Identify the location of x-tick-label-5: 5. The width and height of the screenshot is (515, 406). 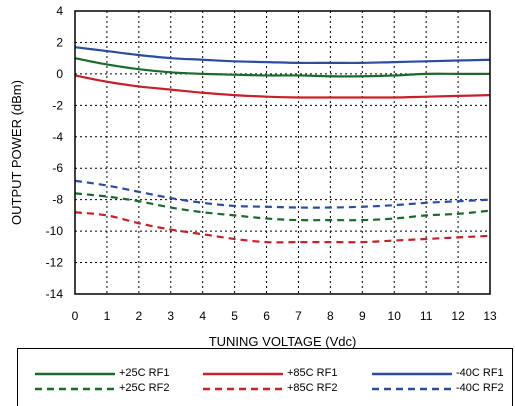
(234, 316).